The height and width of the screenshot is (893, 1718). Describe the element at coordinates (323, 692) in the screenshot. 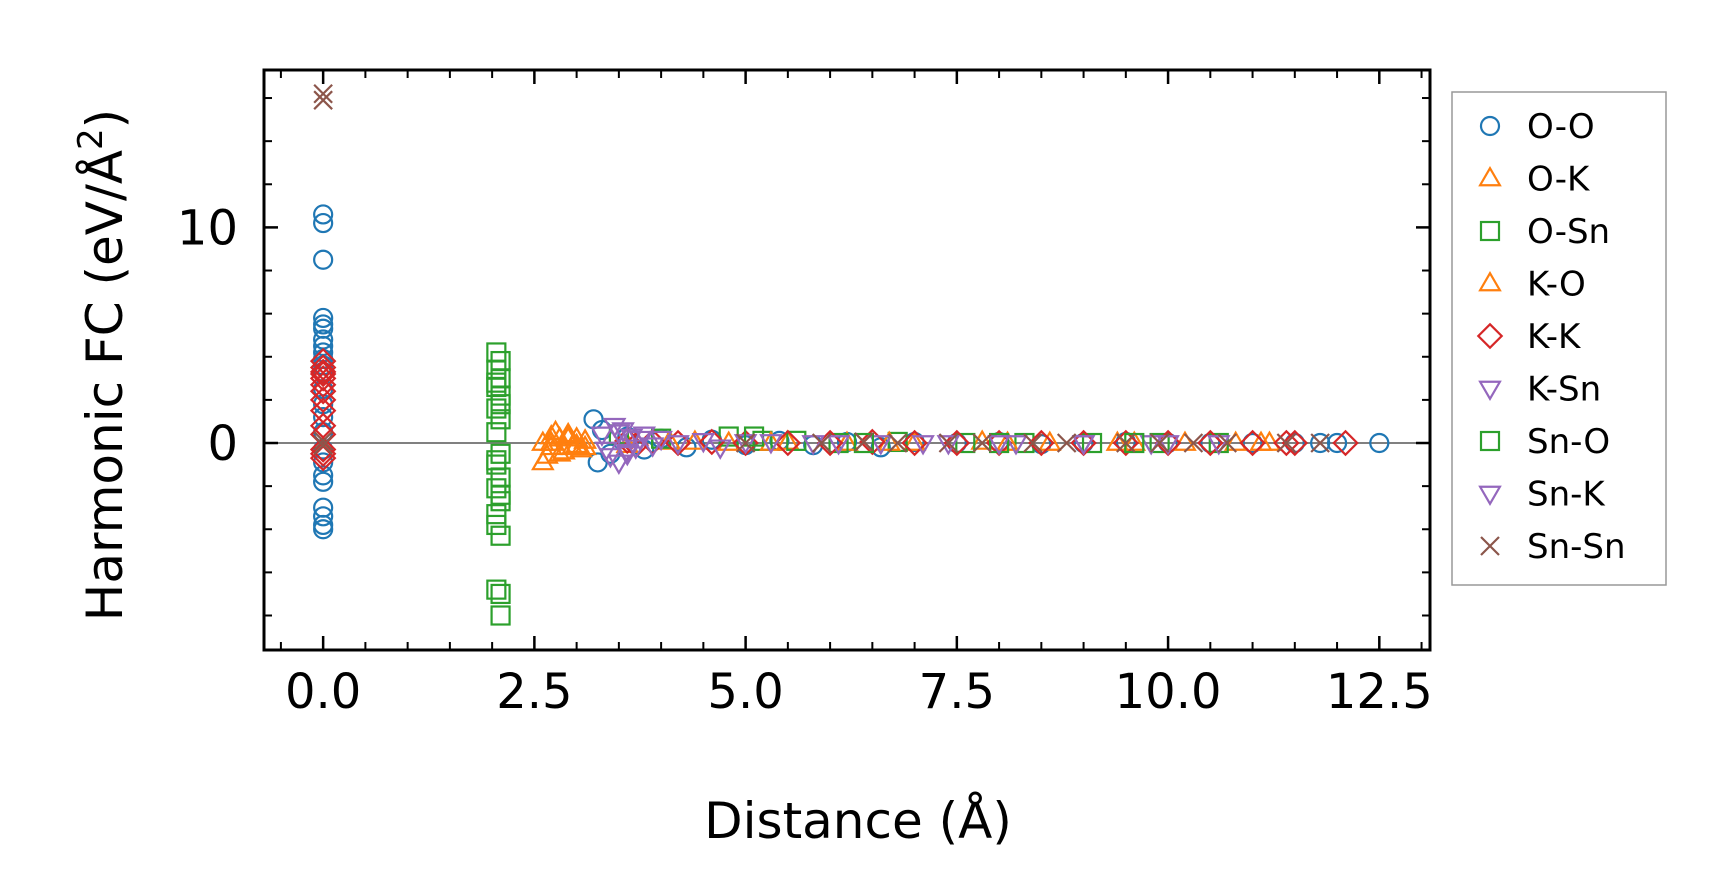

I see `x-tick-label: 0.0` at that location.